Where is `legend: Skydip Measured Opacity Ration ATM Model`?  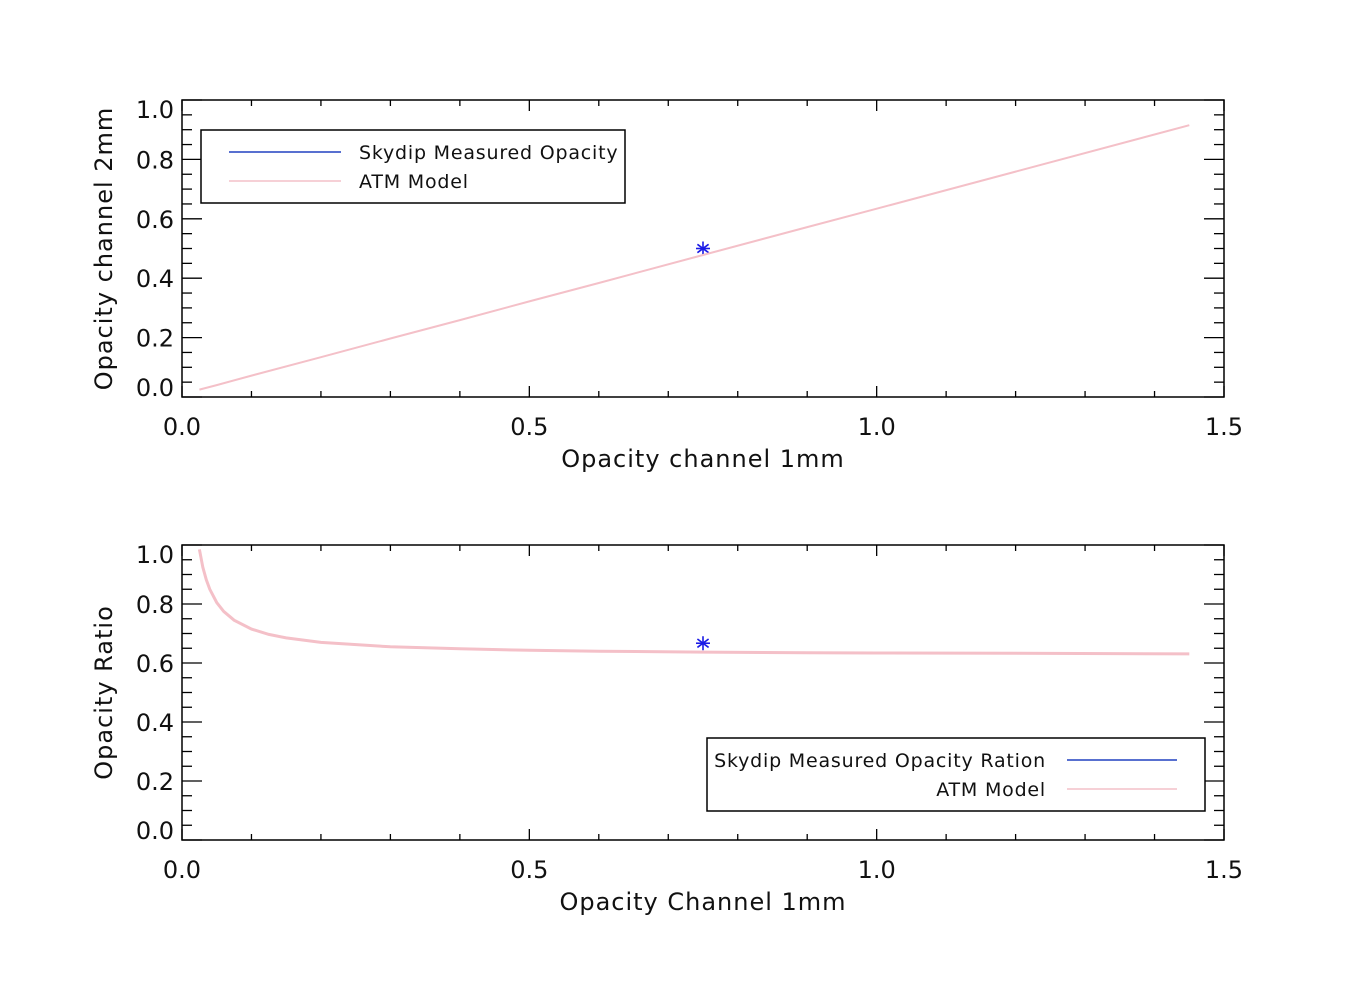 legend: Skydip Measured Opacity Ration ATM Model is located at coordinates (956, 774).